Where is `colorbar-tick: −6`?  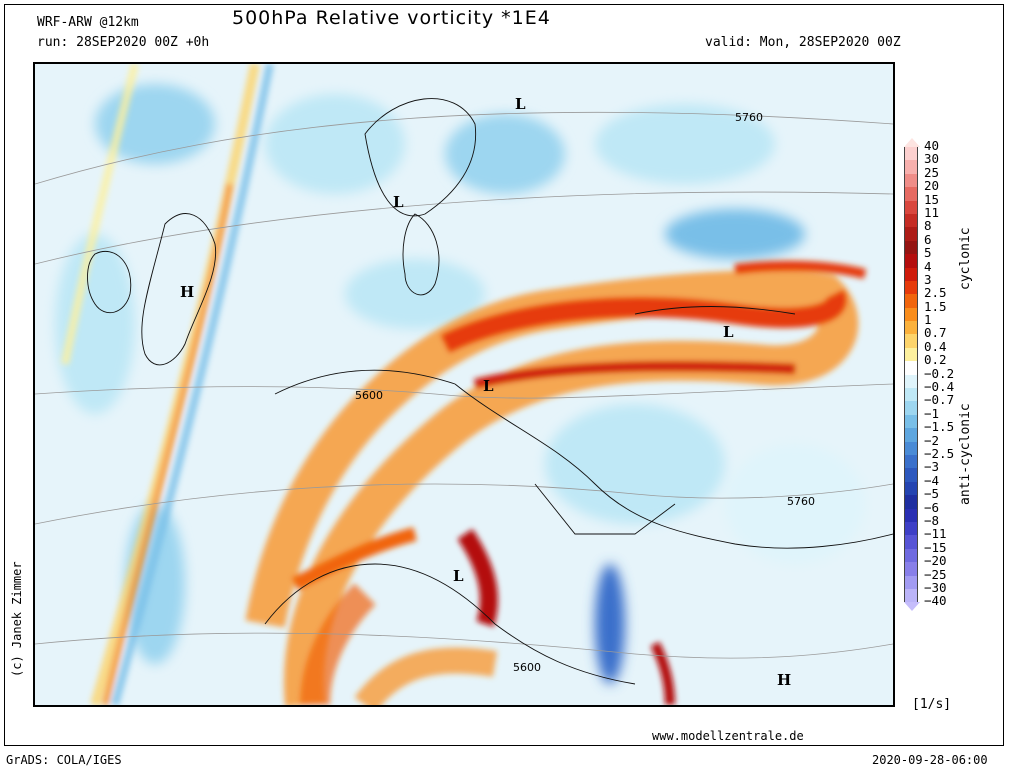
colorbar-tick: −6 is located at coordinates (932, 507).